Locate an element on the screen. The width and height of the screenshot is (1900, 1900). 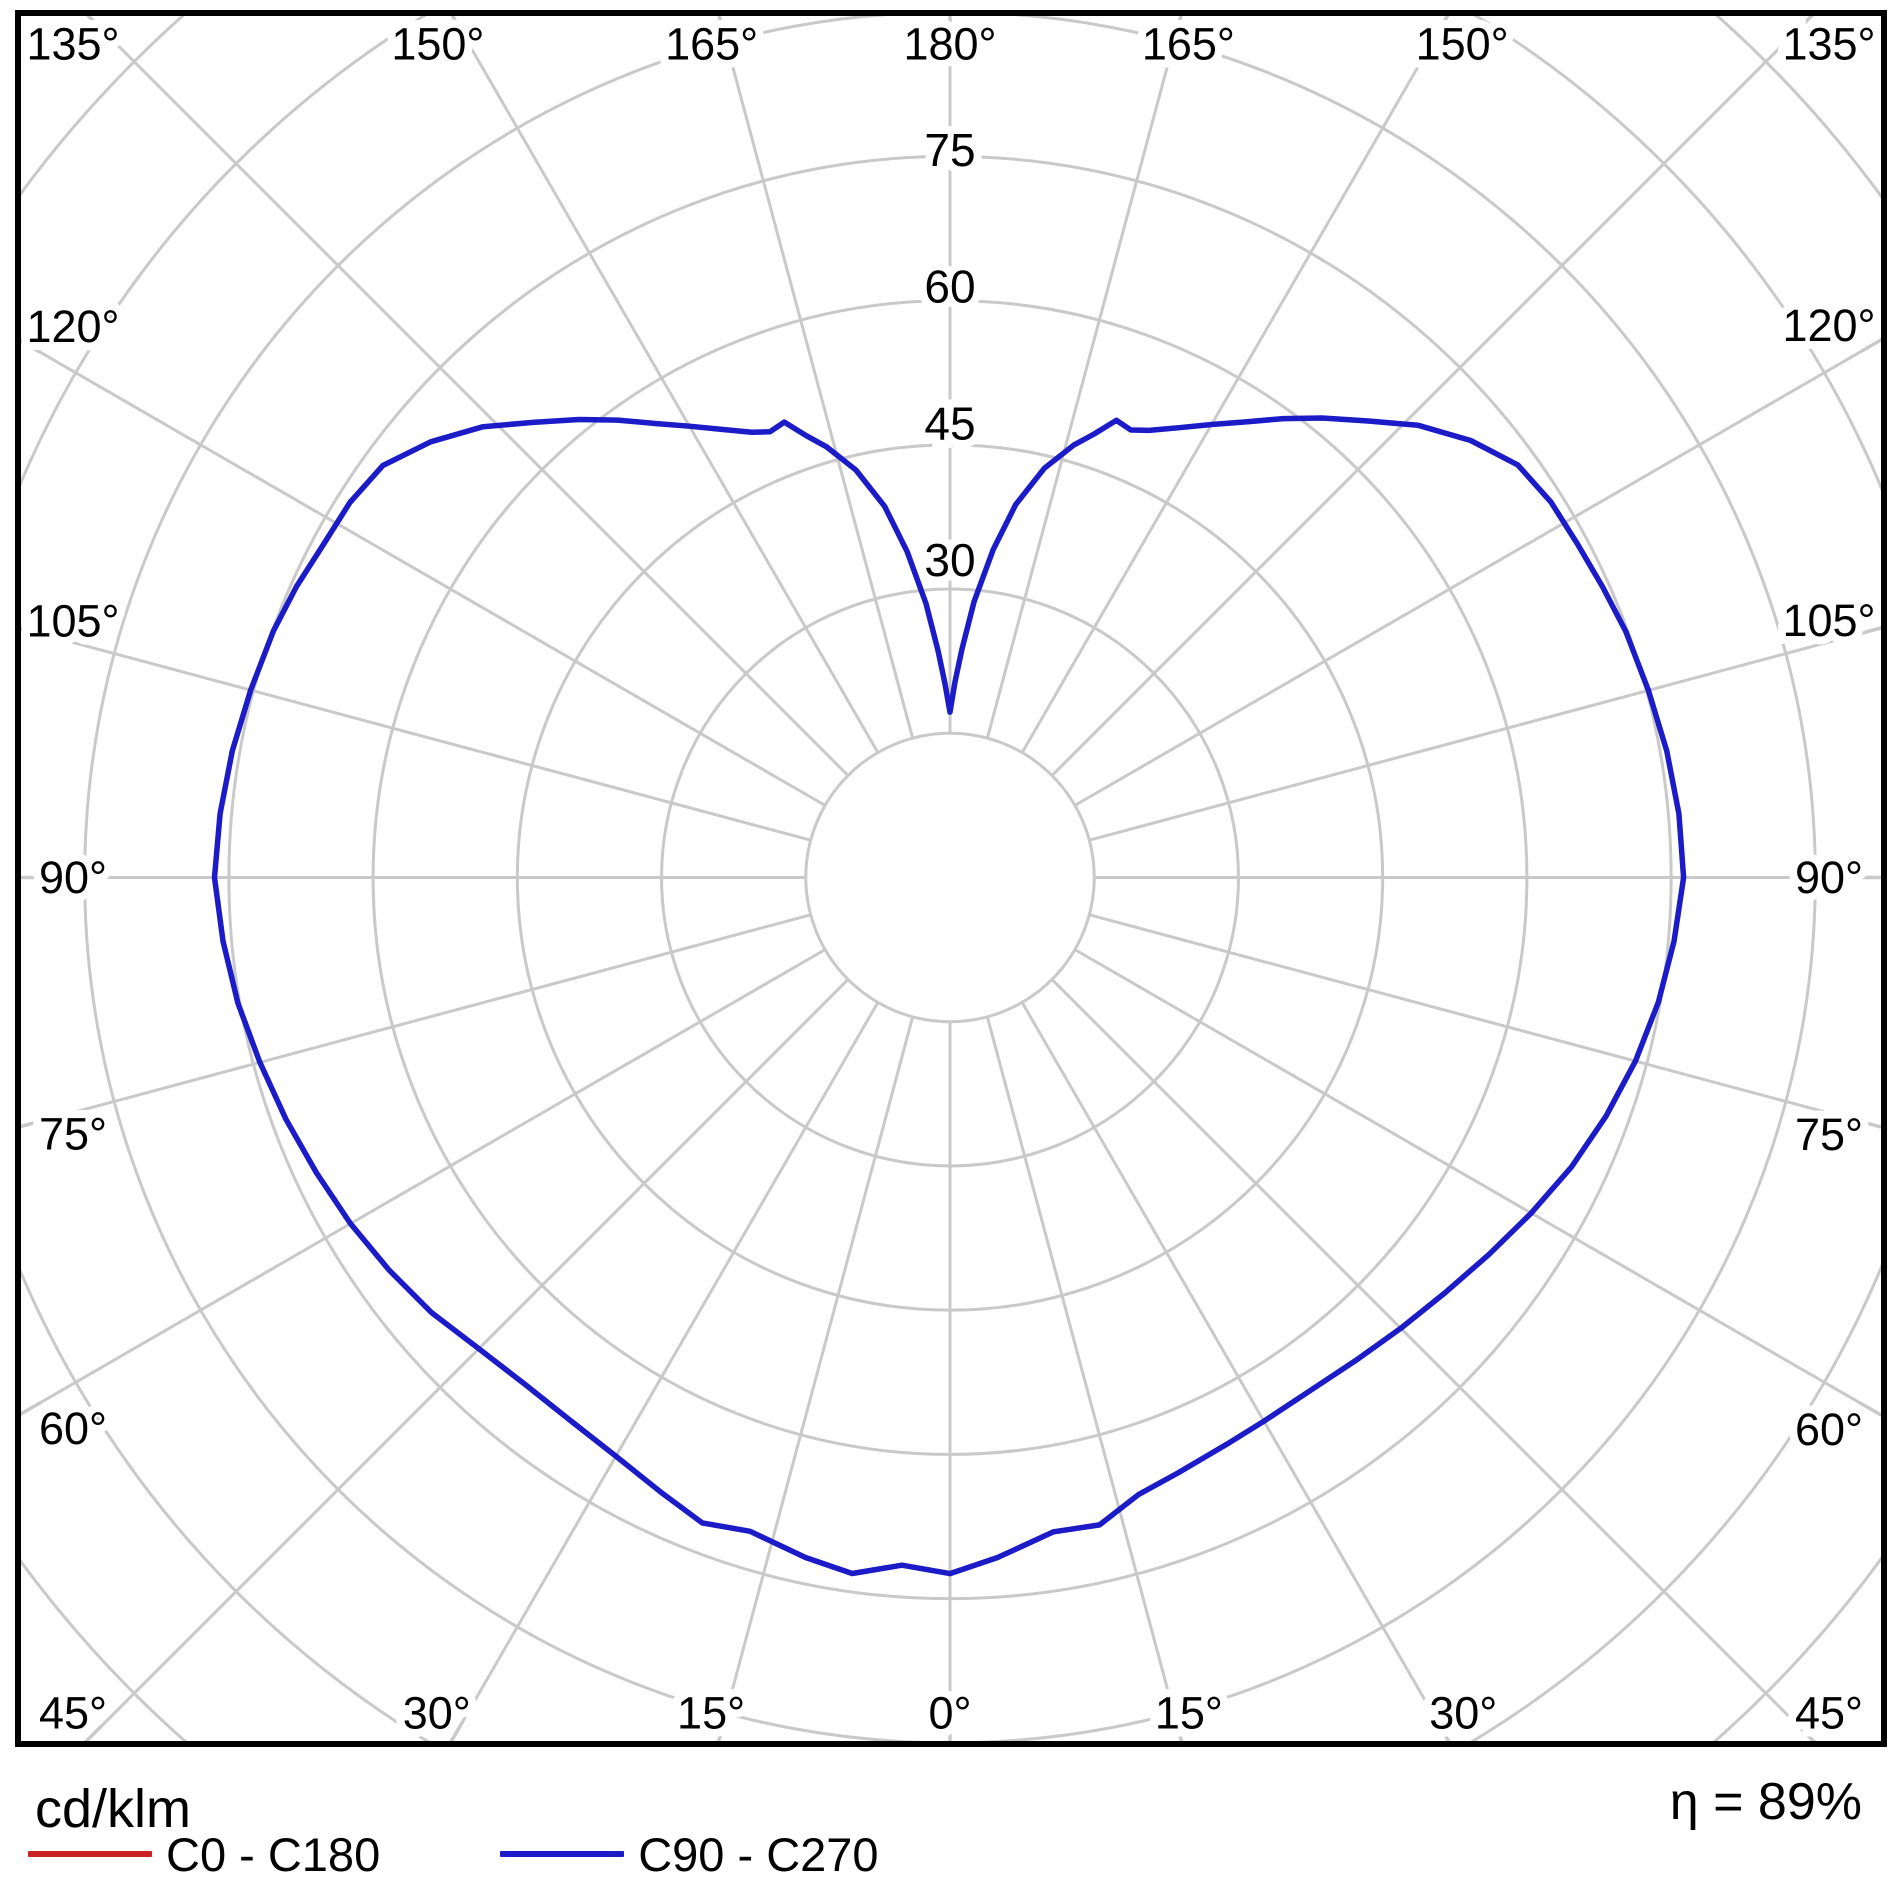
legend-item-c0-c180: C0 - C180 is located at coordinates (204, 1854).